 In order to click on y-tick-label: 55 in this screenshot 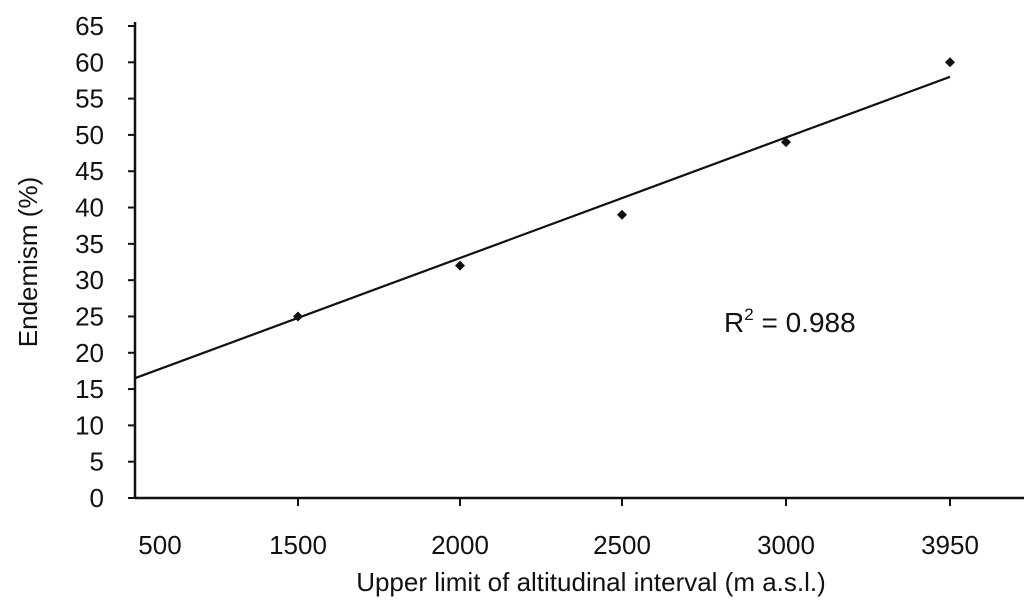, I will do `click(89, 99)`.